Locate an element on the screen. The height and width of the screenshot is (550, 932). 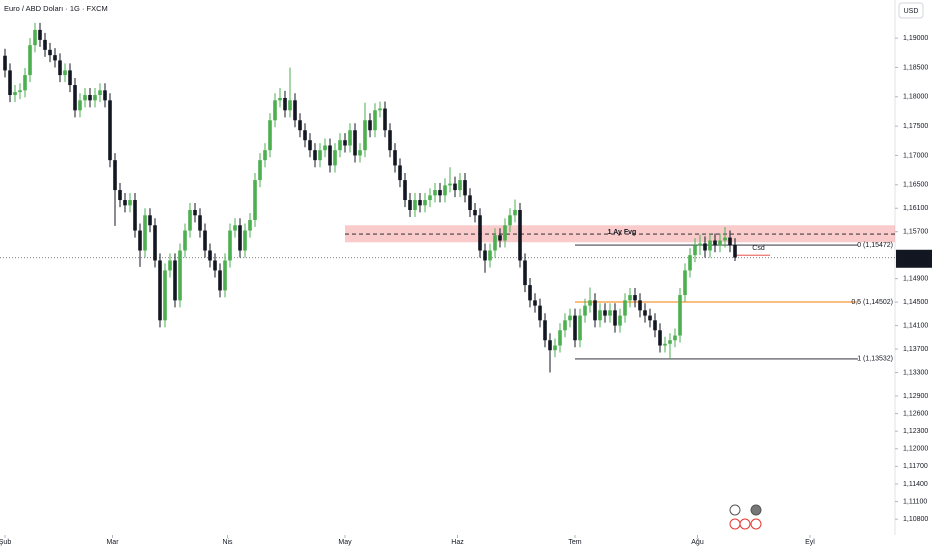
x-tick-label: Mar is located at coordinates (112, 542).